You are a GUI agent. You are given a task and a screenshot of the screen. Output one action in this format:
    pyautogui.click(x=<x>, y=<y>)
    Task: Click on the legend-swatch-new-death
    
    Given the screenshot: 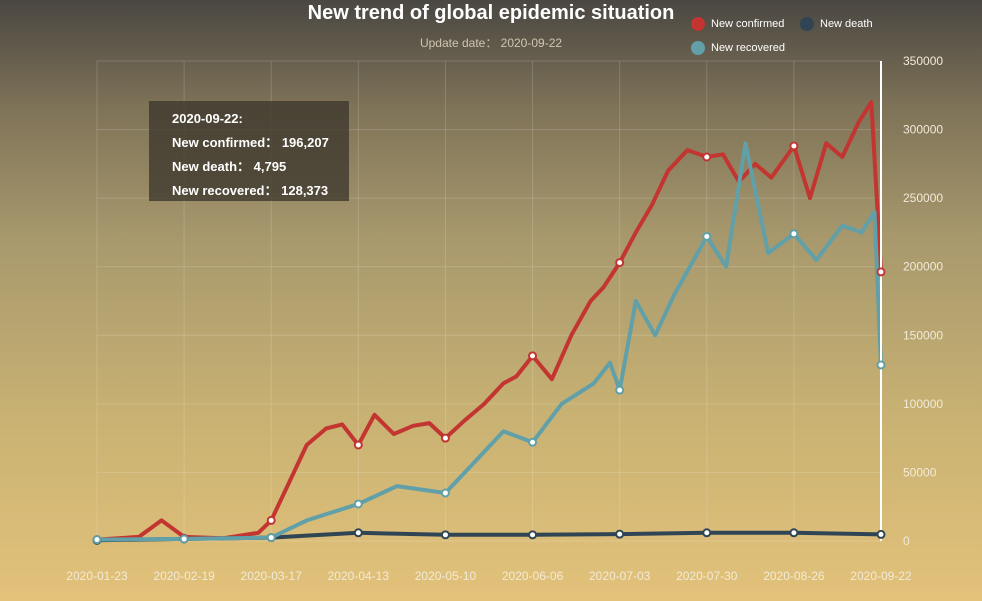 What is the action you would take?
    pyautogui.click(x=807, y=24)
    